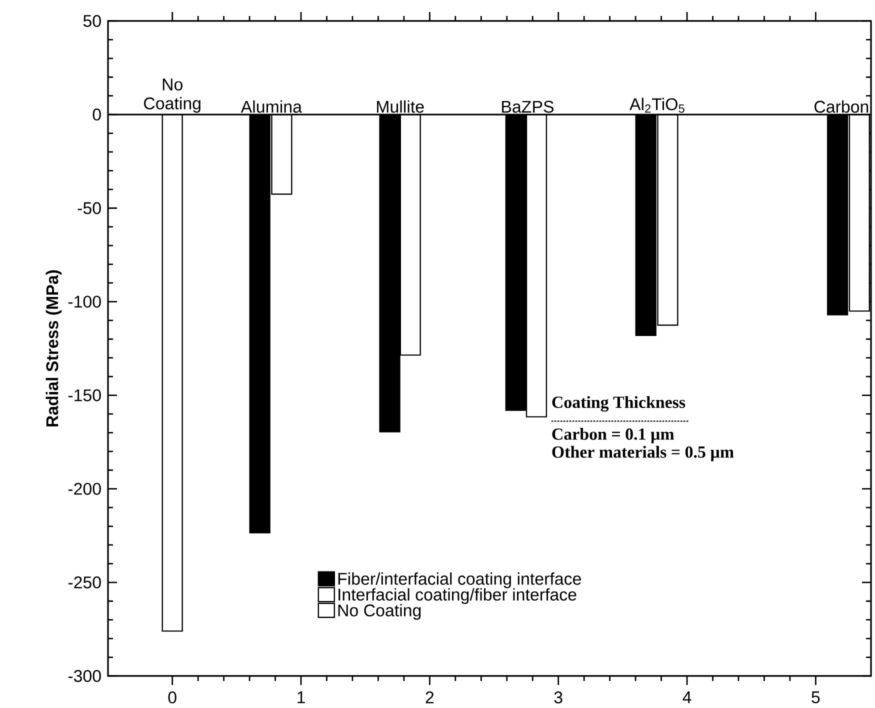 Image resolution: width=875 pixels, height=708 pixels. Describe the element at coordinates (619, 404) in the screenshot. I see `annotation: Coating Thickness` at that location.